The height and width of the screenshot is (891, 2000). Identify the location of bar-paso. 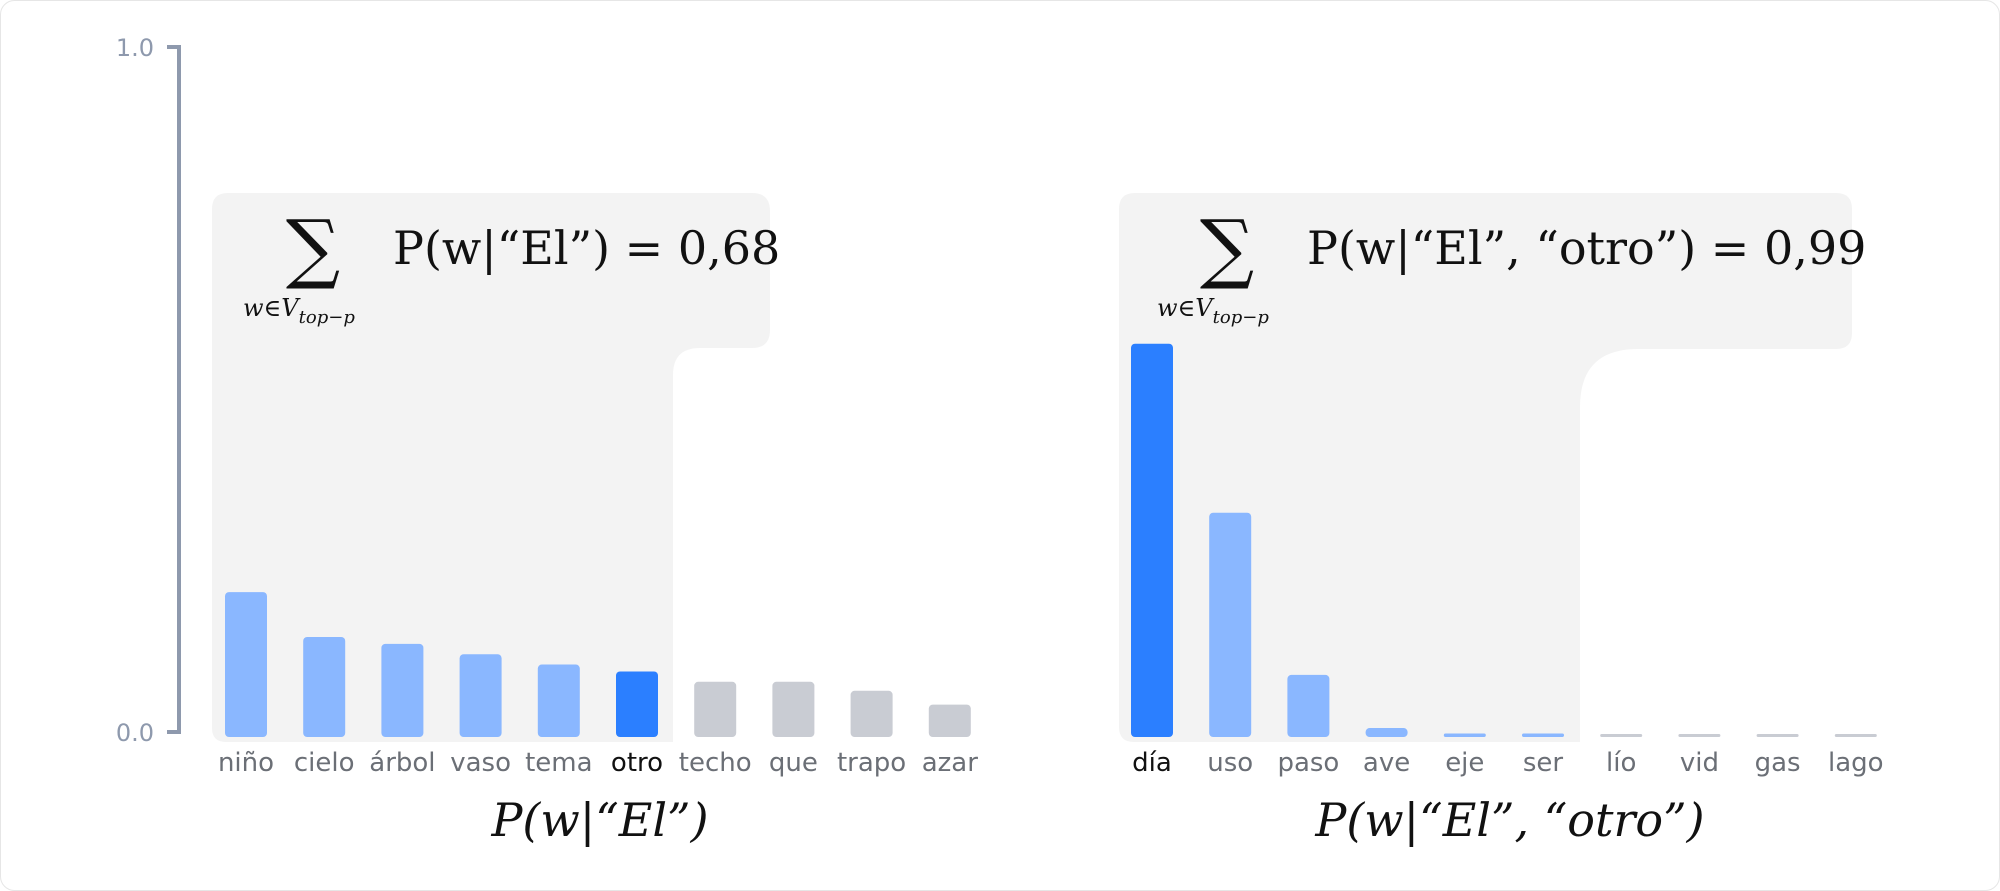
(1308, 705).